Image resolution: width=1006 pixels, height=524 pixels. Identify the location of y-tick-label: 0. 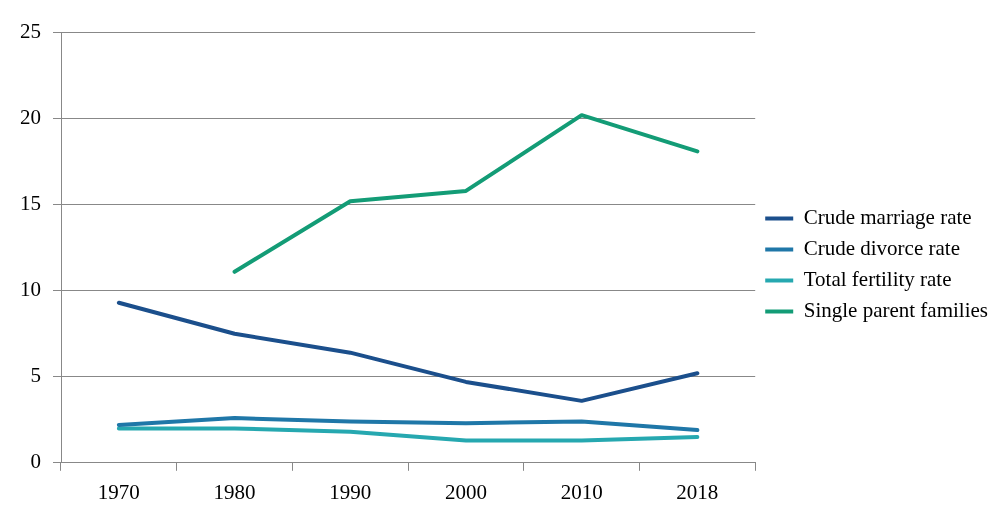
(35, 461).